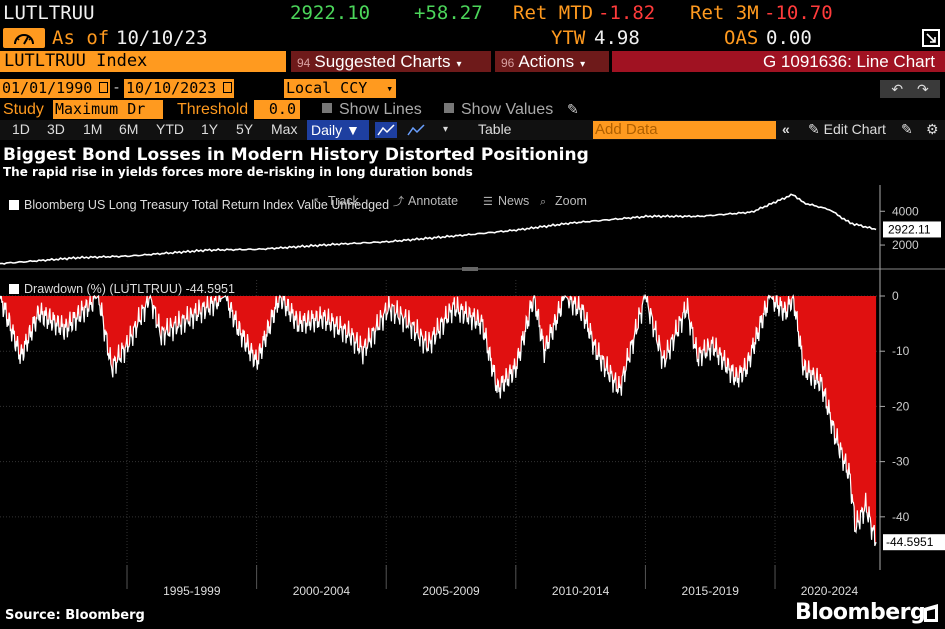  I want to click on currency-select: Local CCY ▾, so click(340, 88).